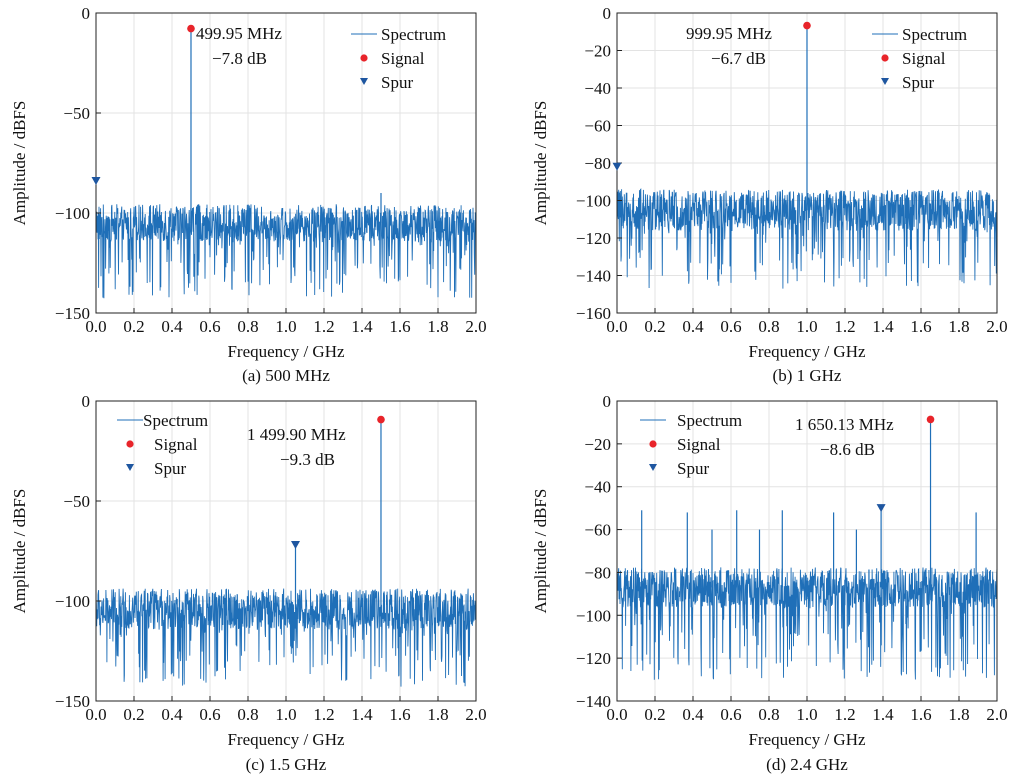  I want to click on y-tick-label: −80, so click(597, 163).